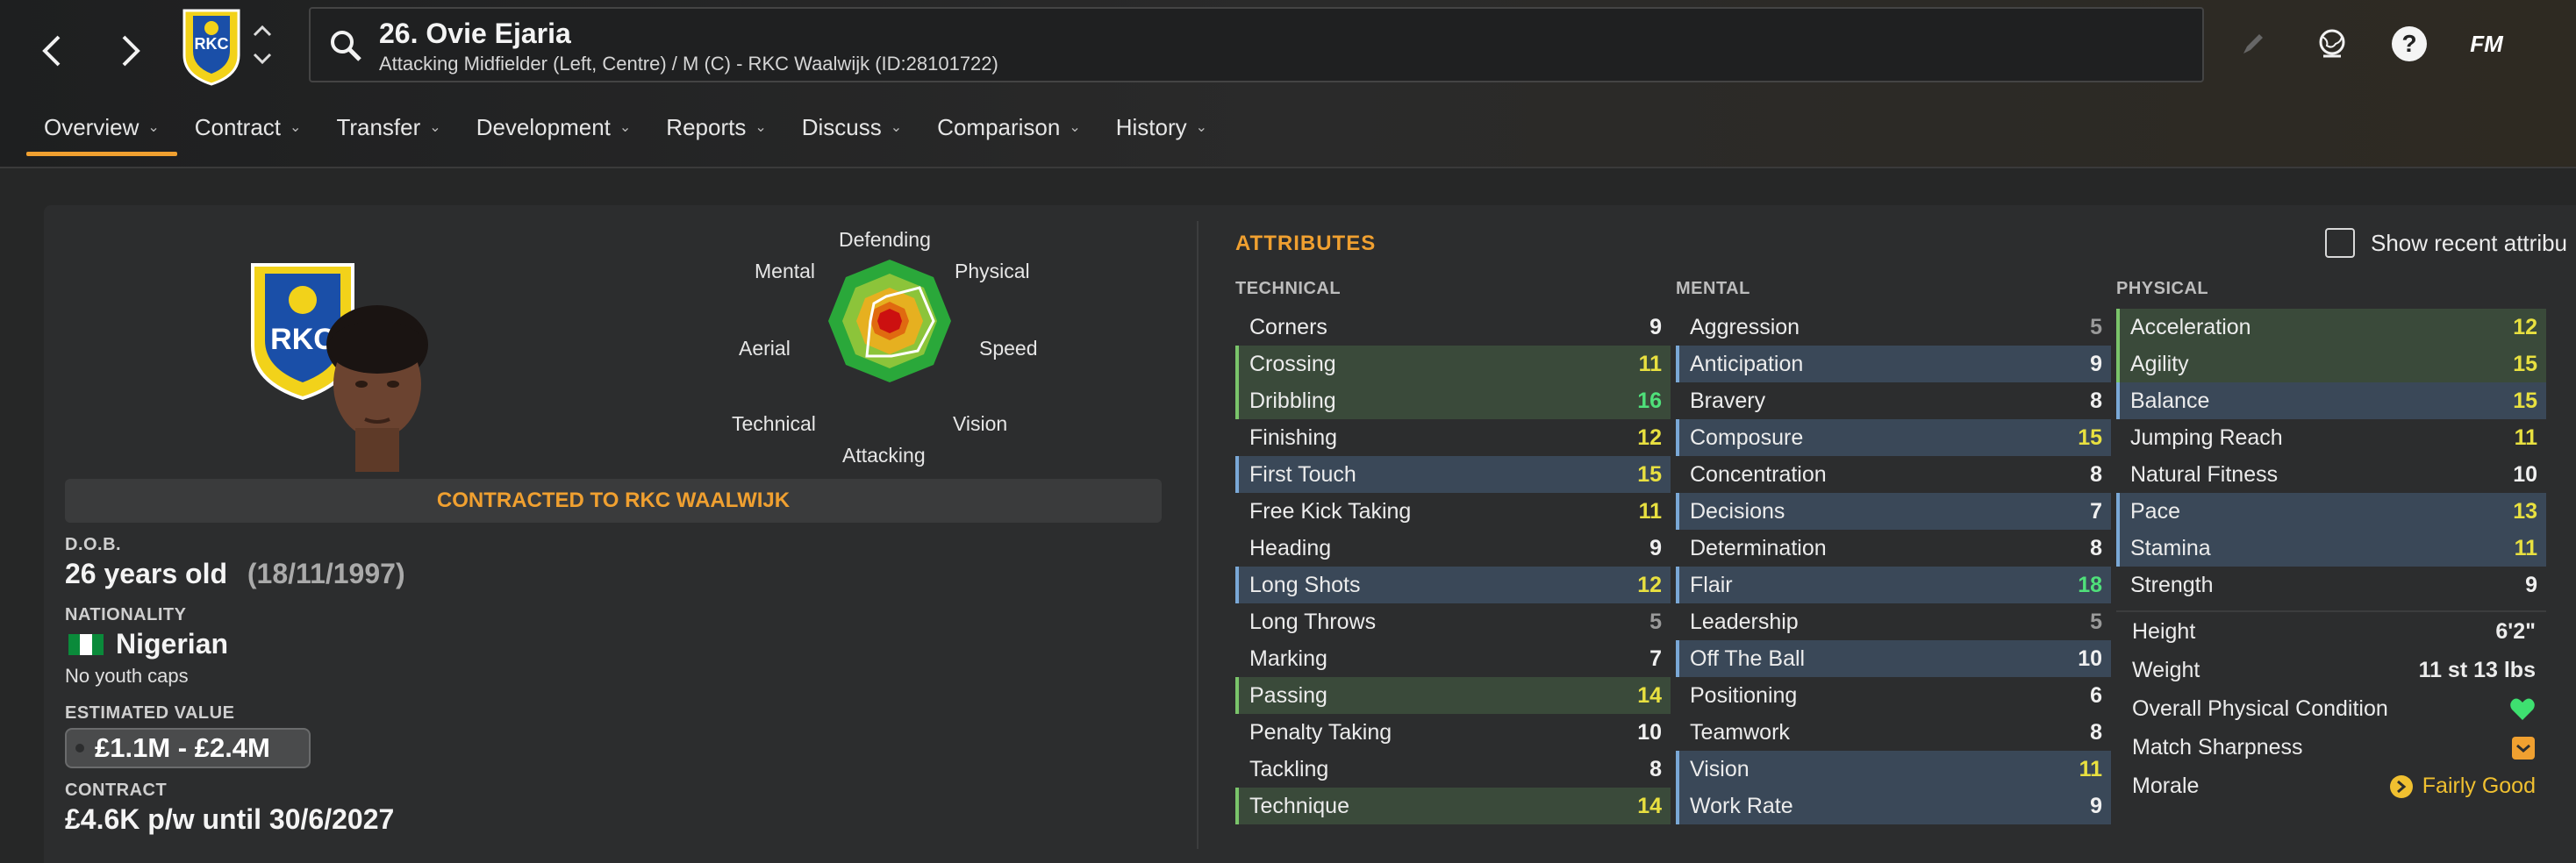  Describe the element at coordinates (885, 240) in the screenshot. I see `radar-label-defending: Defending` at that location.